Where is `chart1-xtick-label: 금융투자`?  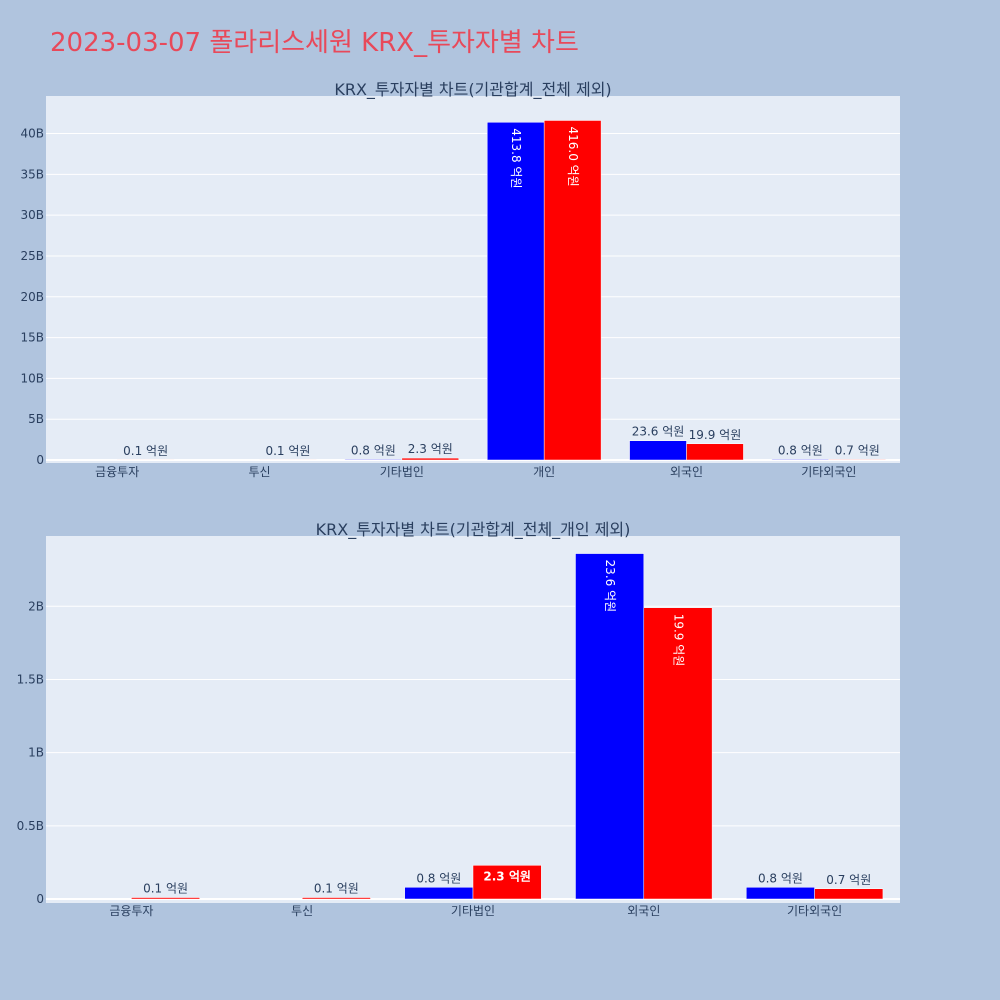 chart1-xtick-label: 금융투자 is located at coordinates (117, 472).